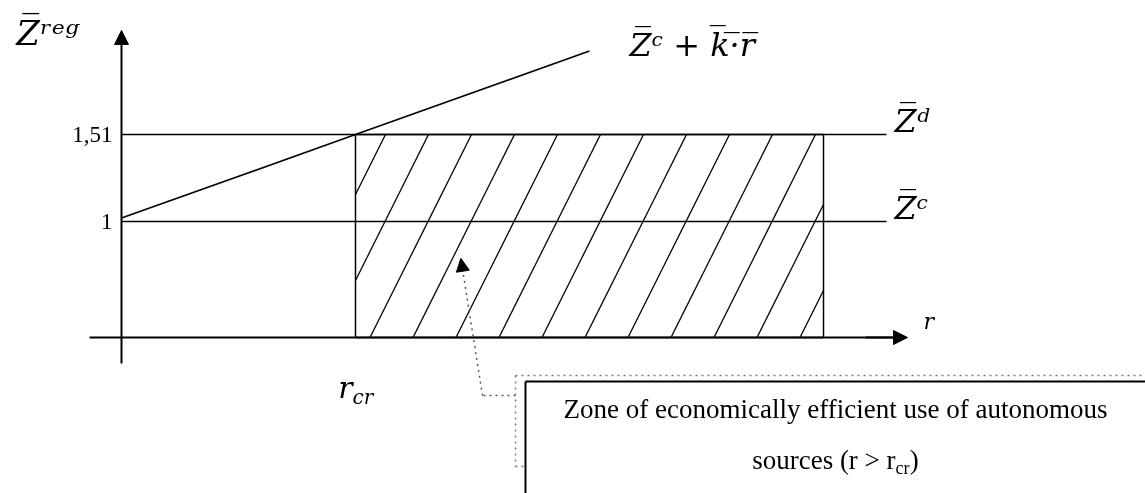 The image size is (1145, 493). What do you see at coordinates (107, 222) in the screenshot?
I see `y-tick-label: 1` at bounding box center [107, 222].